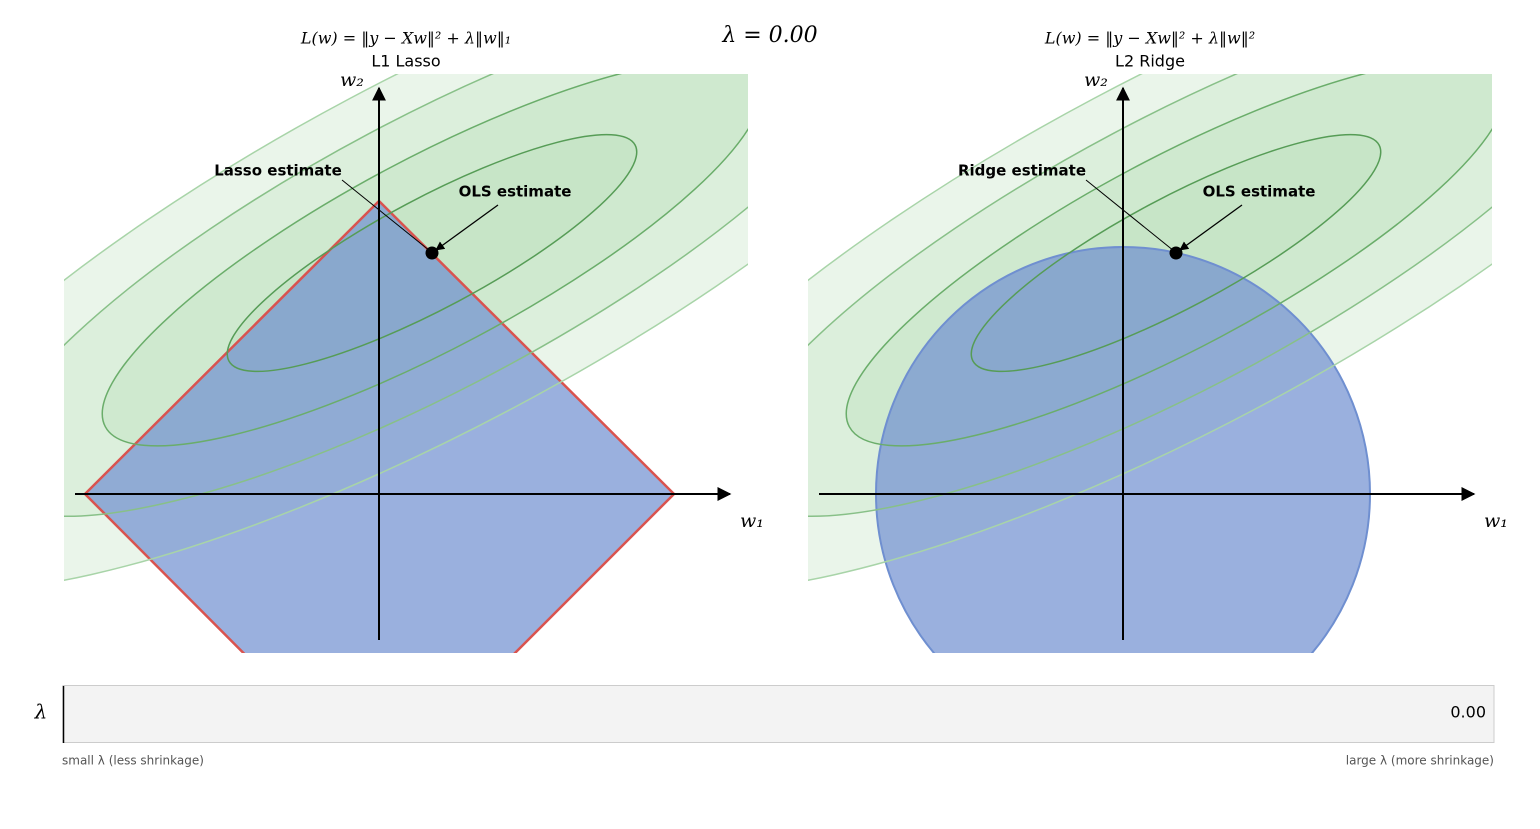  Describe the element at coordinates (1022, 171) in the screenshot. I see `estimate-label: Ridge estimate` at that location.